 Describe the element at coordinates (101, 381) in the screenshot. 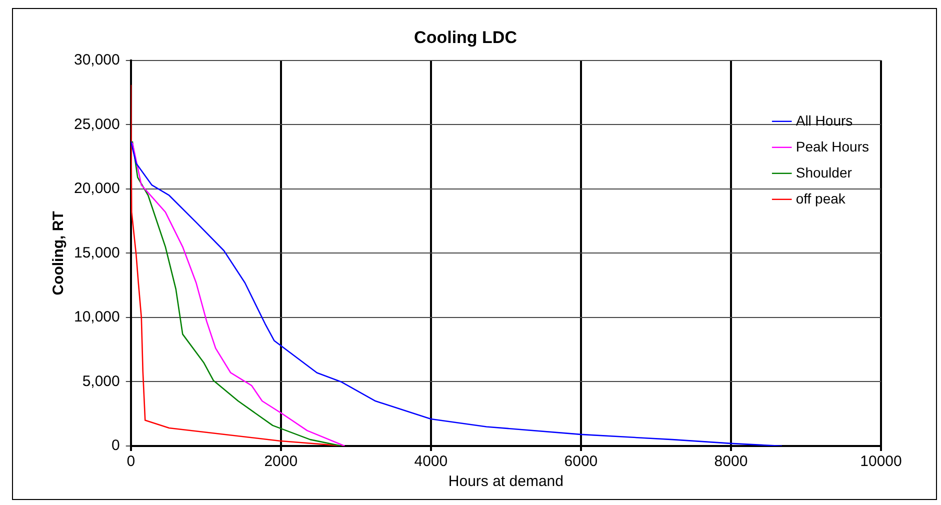

I see `y-tick-label: 5,000` at that location.